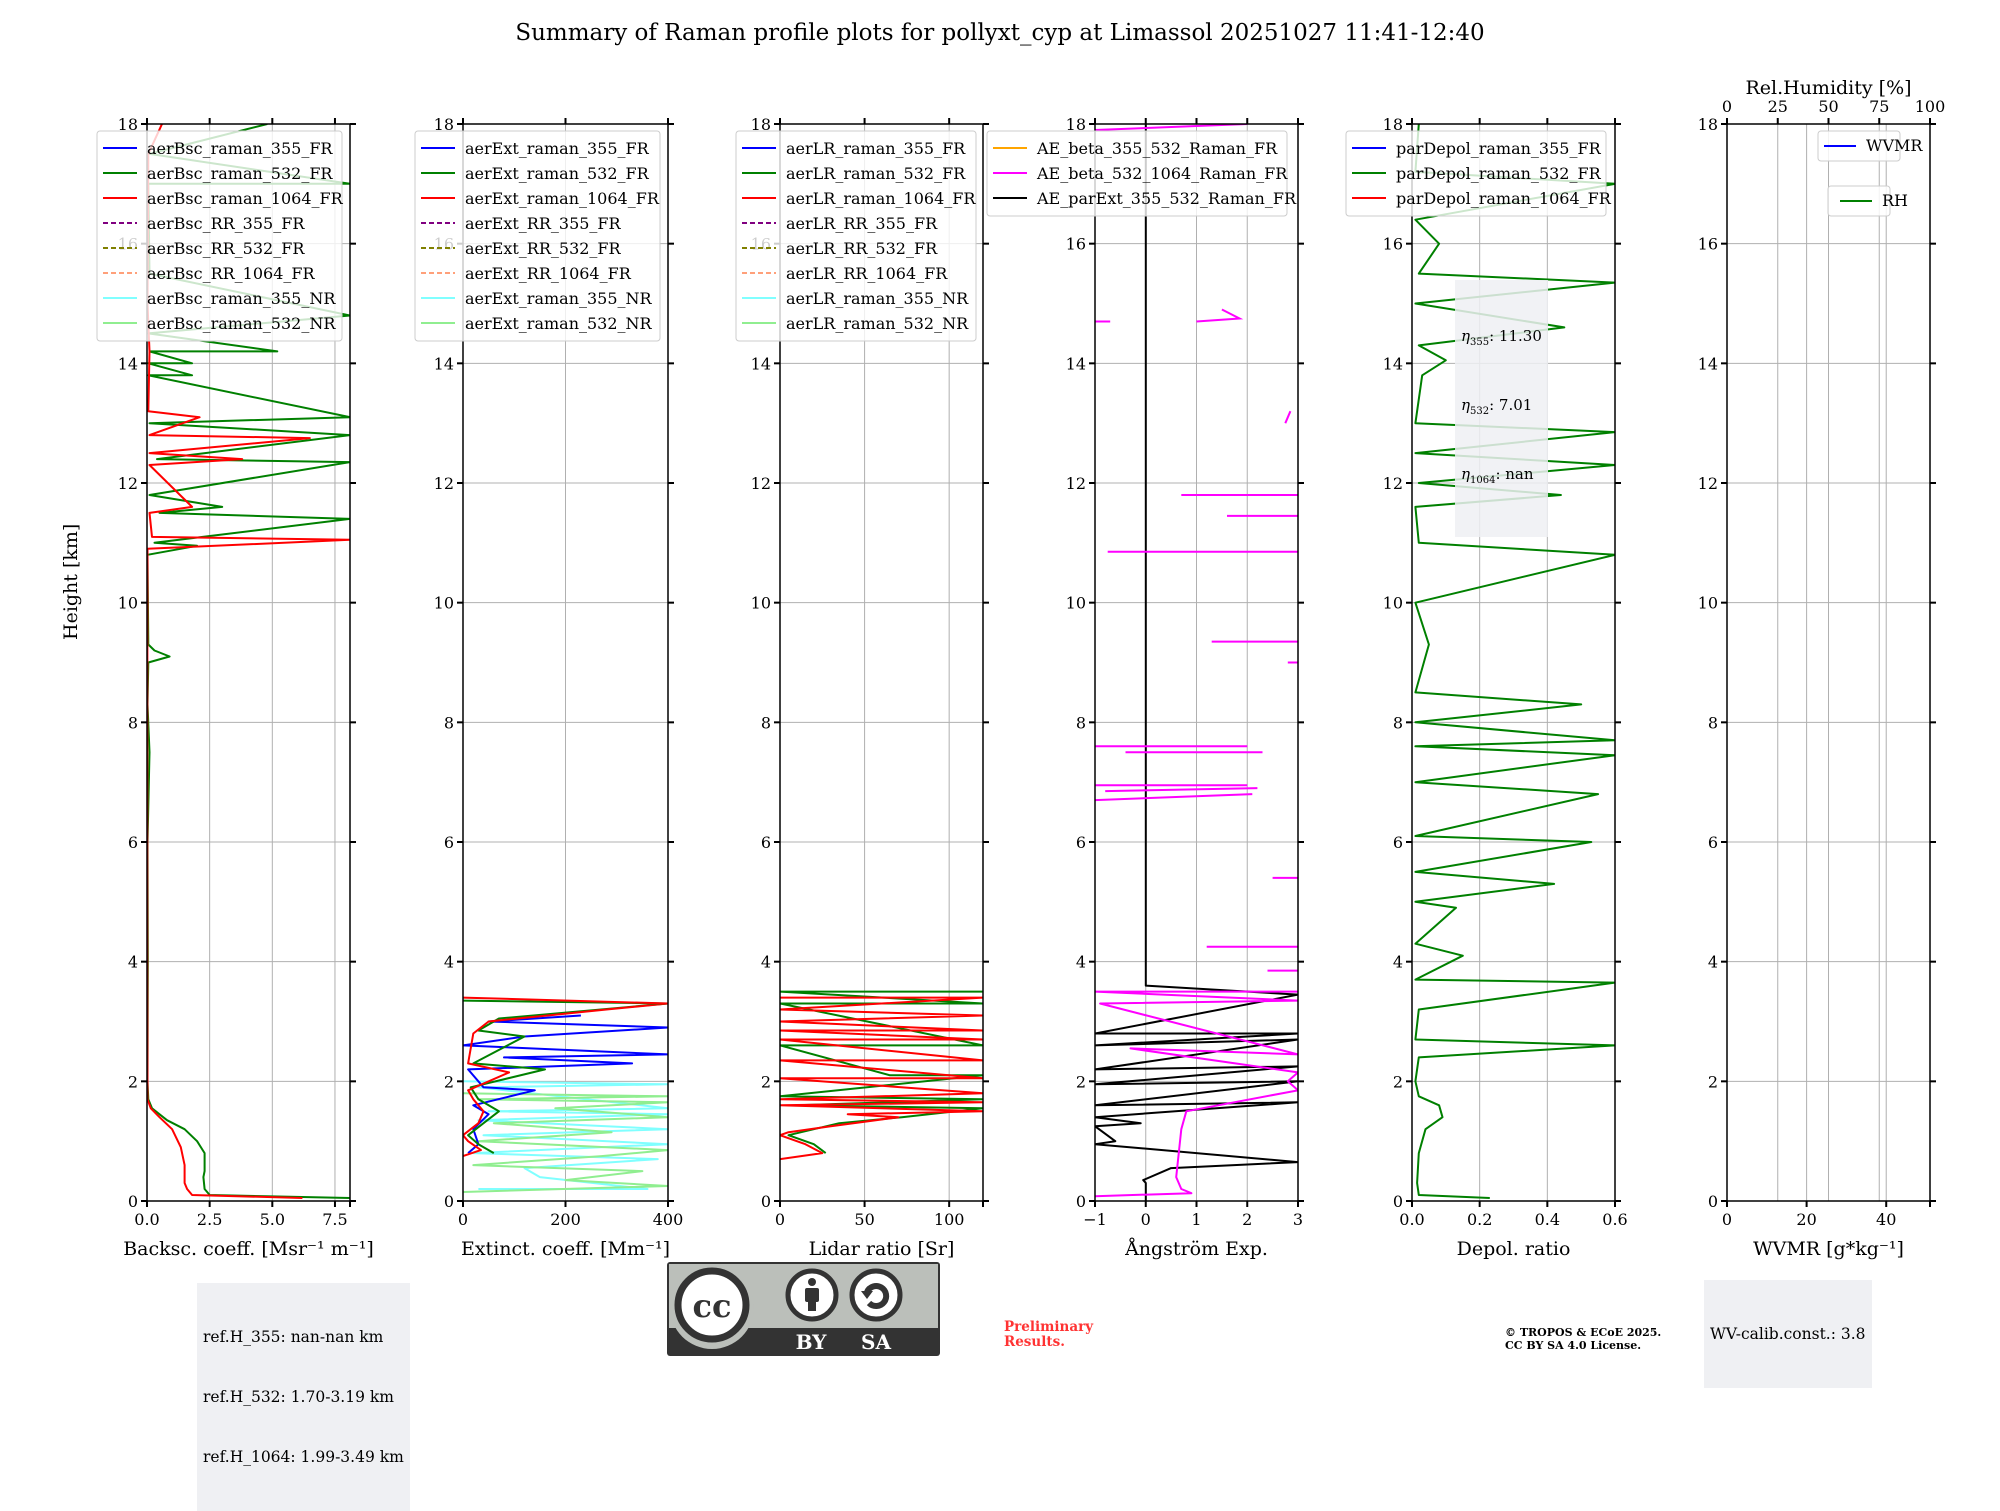  I want to click on eta-1064: η1064: nan, so click(1497, 475).